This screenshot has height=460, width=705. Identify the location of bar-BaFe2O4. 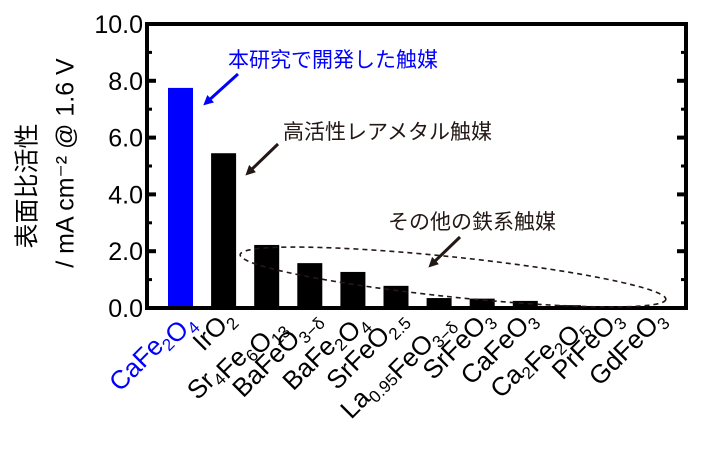
(353, 289).